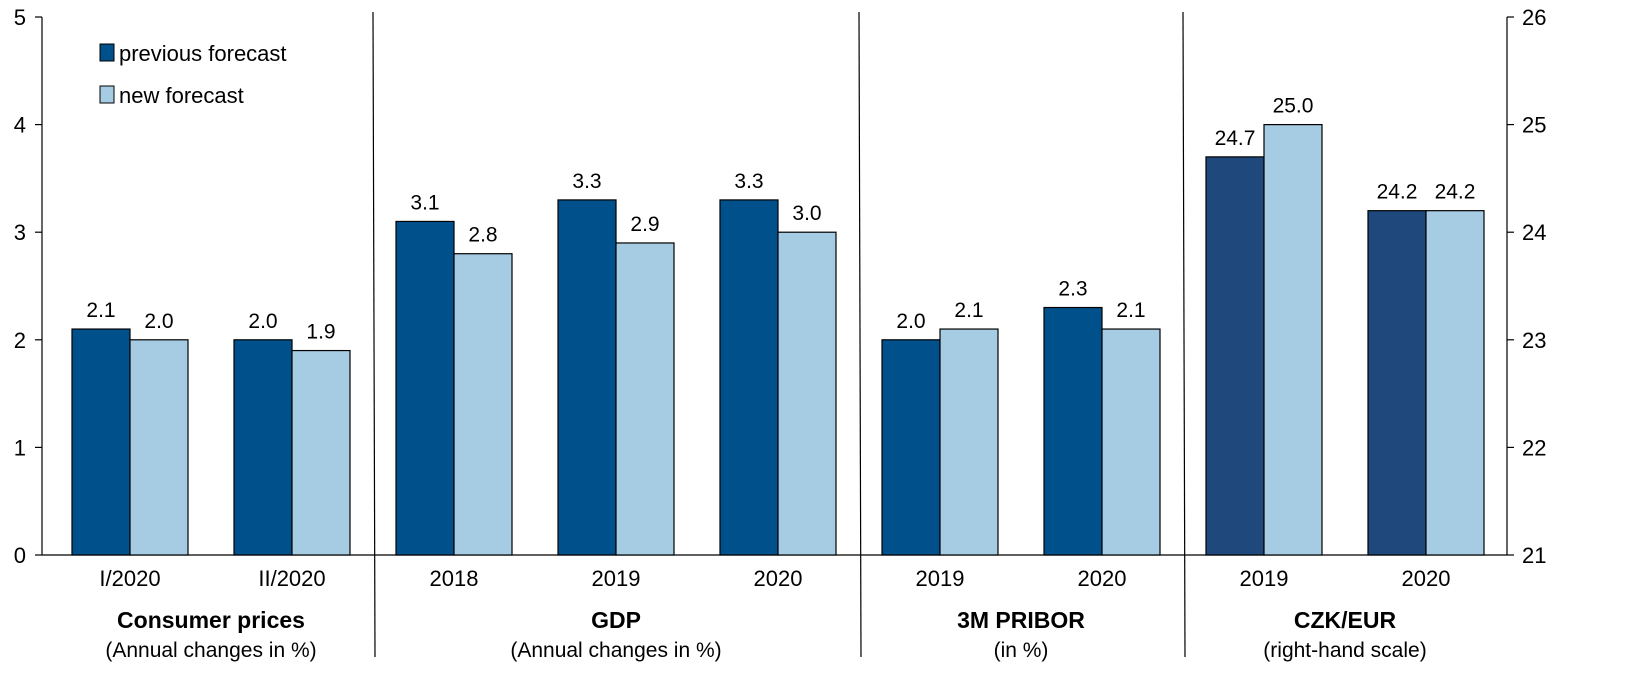 The width and height of the screenshot is (1627, 687). What do you see at coordinates (806, 213) in the screenshot?
I see `data-label: 3.0` at bounding box center [806, 213].